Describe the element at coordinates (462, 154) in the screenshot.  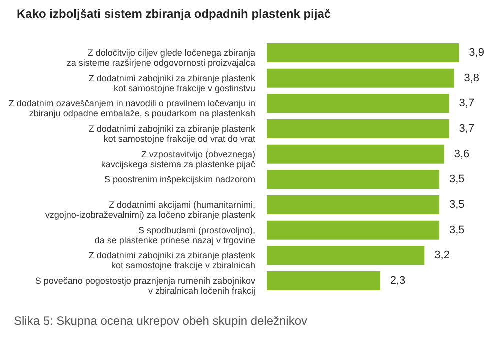
I see `data-label: 3,6` at that location.